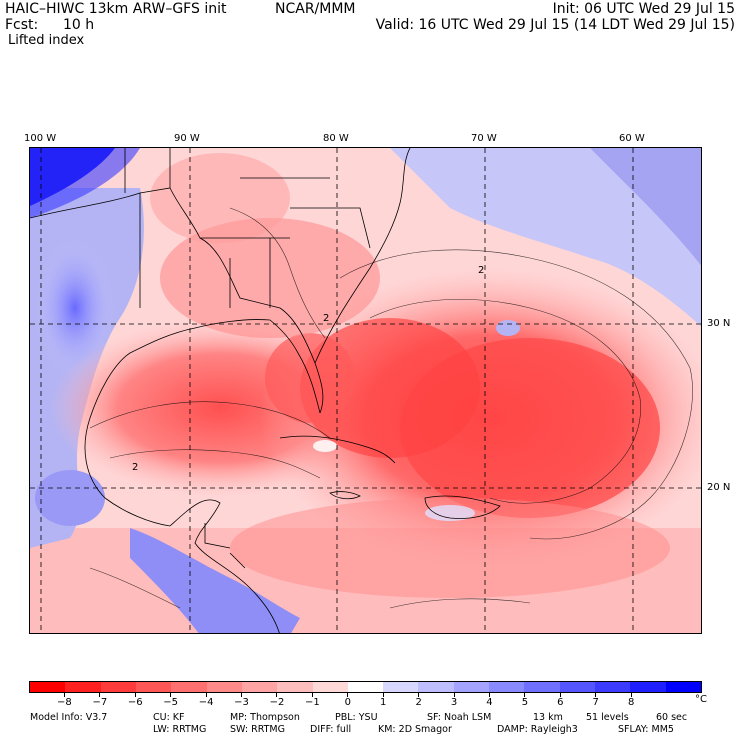  Describe the element at coordinates (70, 498) in the screenshot. I see `field-mexico-blue` at that location.